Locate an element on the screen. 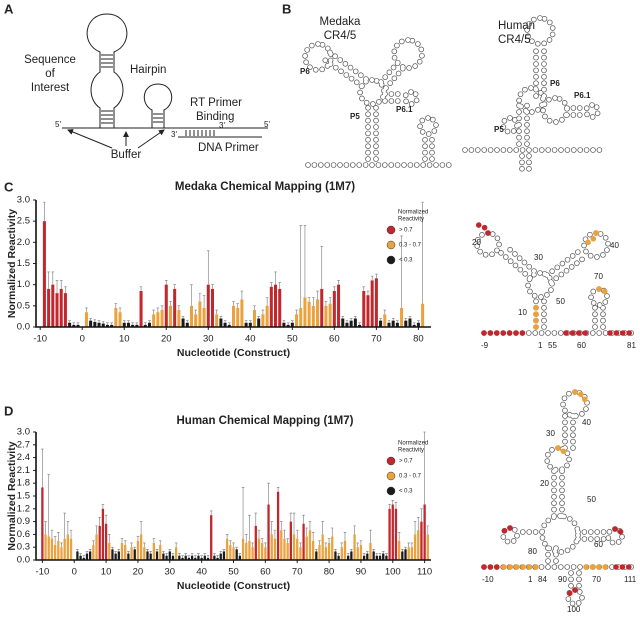 Image resolution: width=640 pixels, height=619 pixels. nucleotide-number: 81 is located at coordinates (631, 345).